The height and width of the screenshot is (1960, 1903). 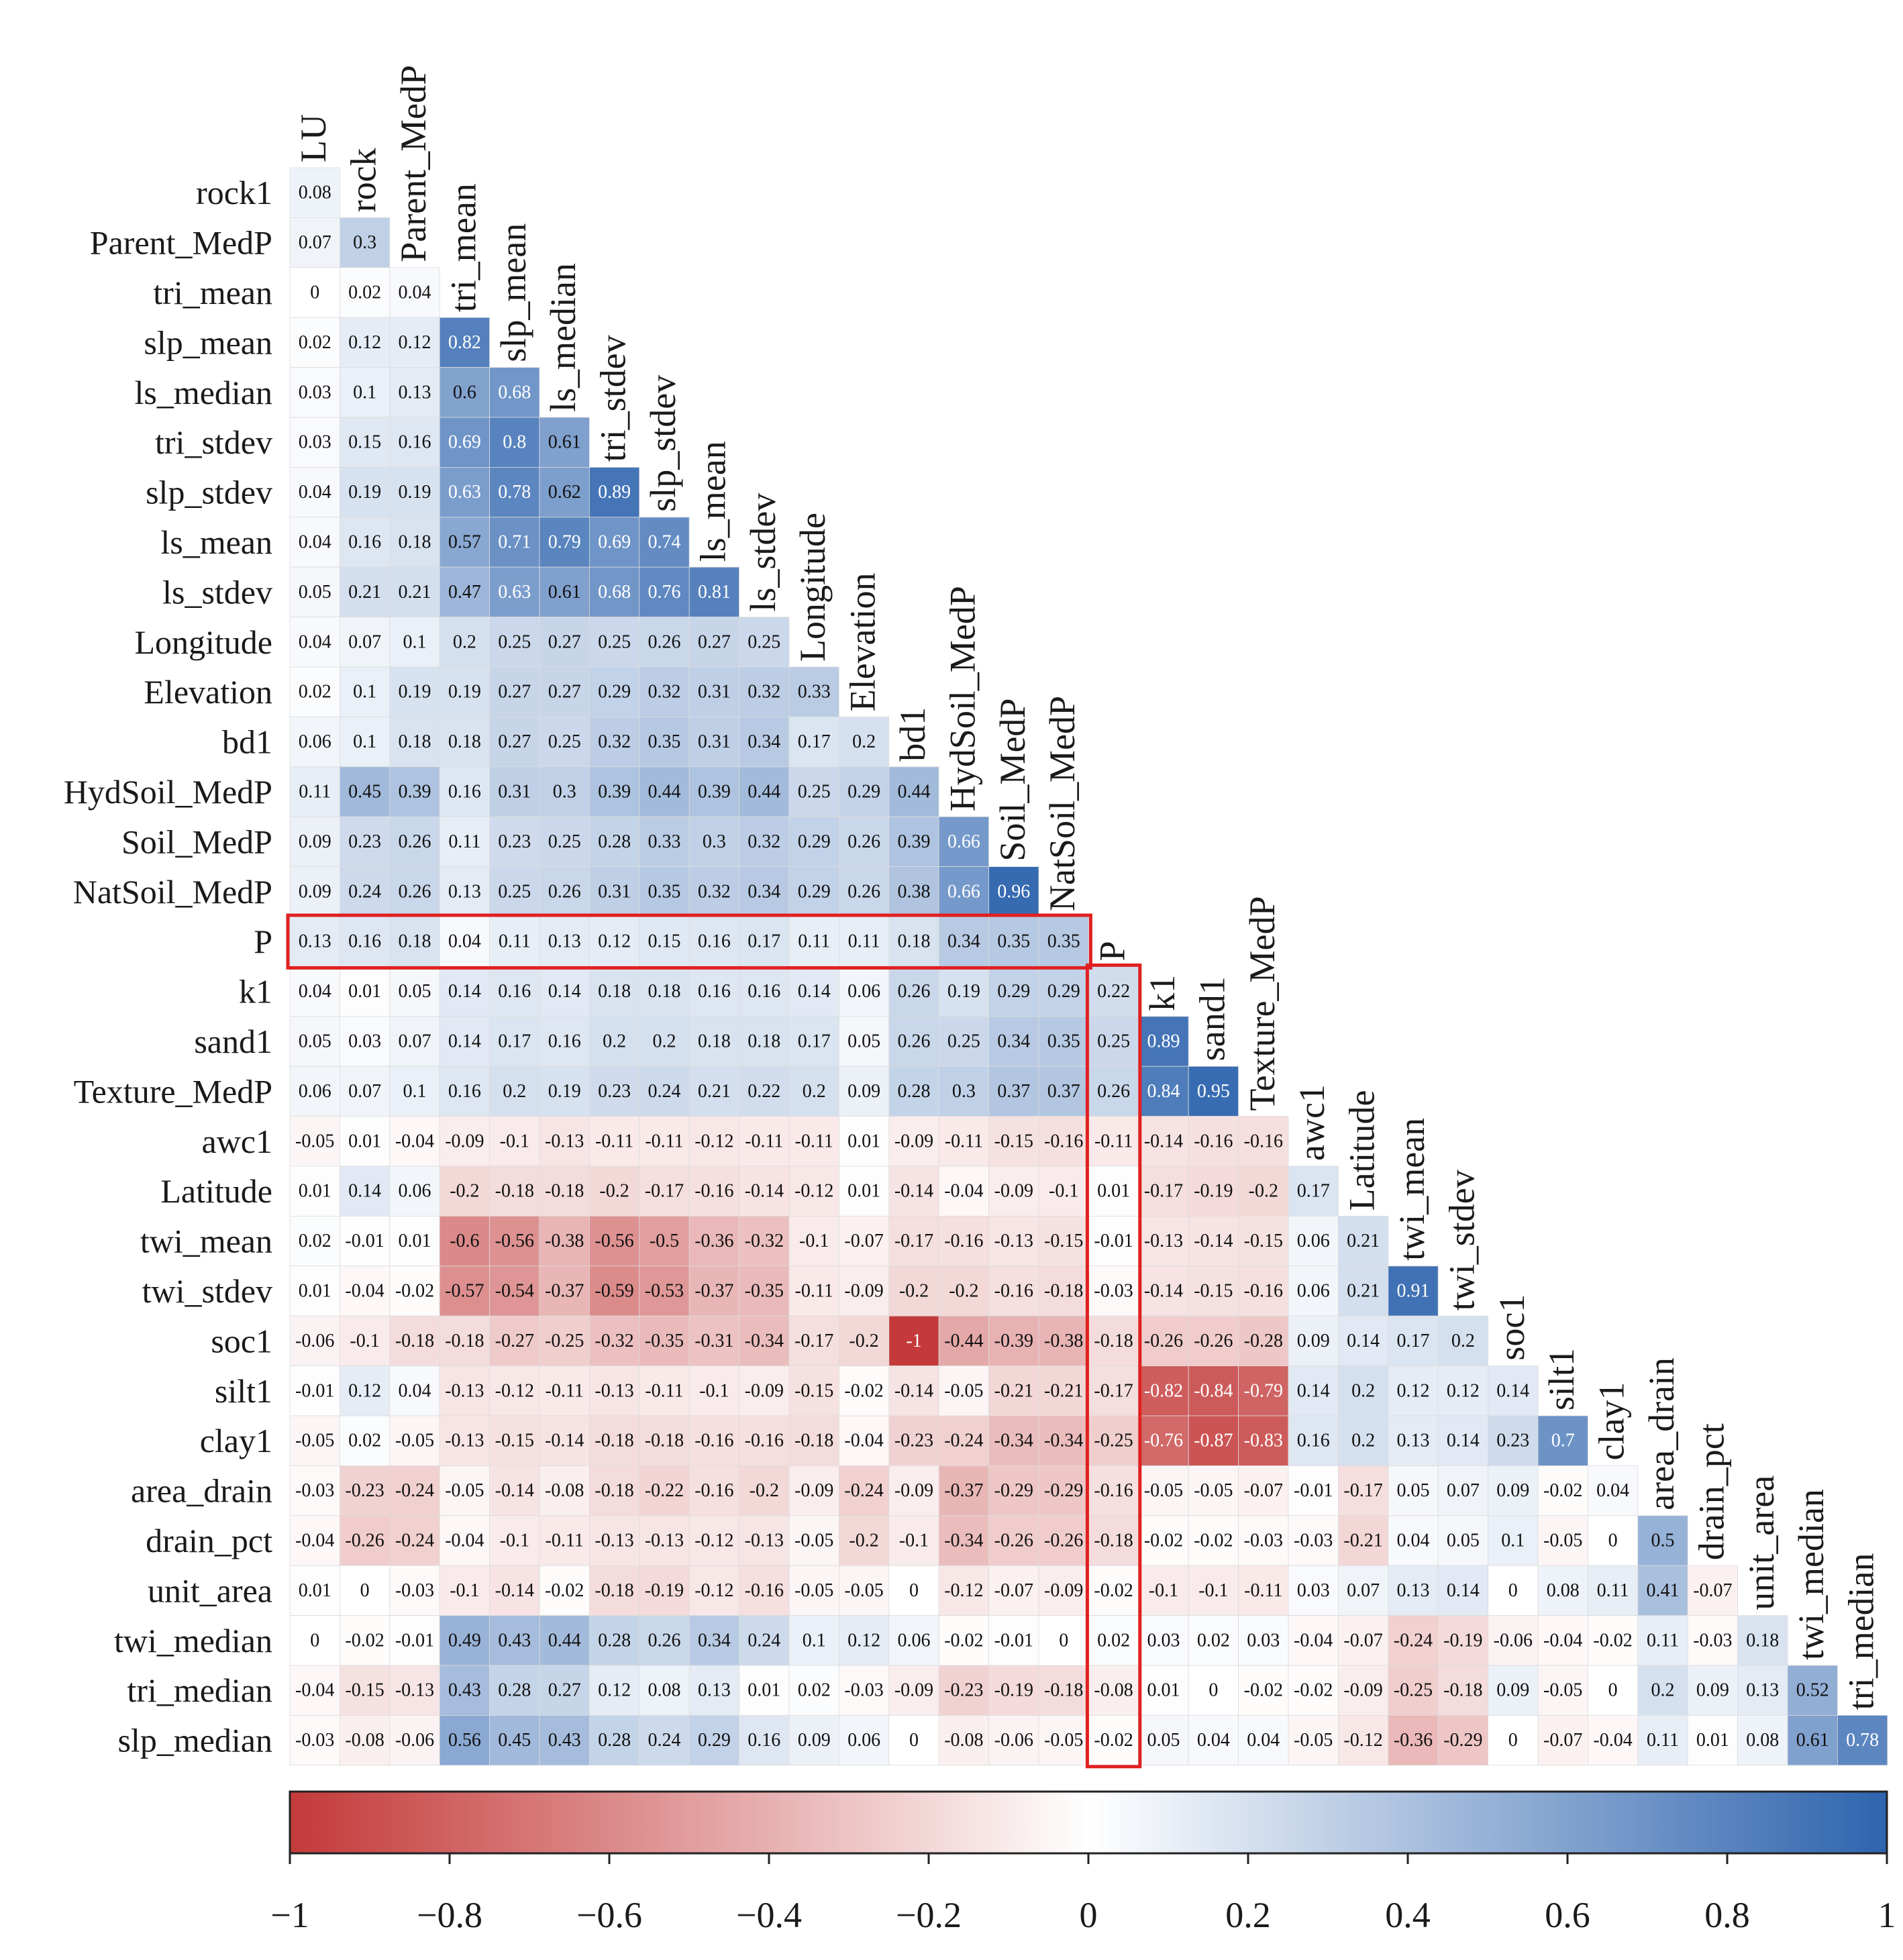 What do you see at coordinates (1887, 1915) in the screenshot?
I see `colorbar-tick-label: 1` at bounding box center [1887, 1915].